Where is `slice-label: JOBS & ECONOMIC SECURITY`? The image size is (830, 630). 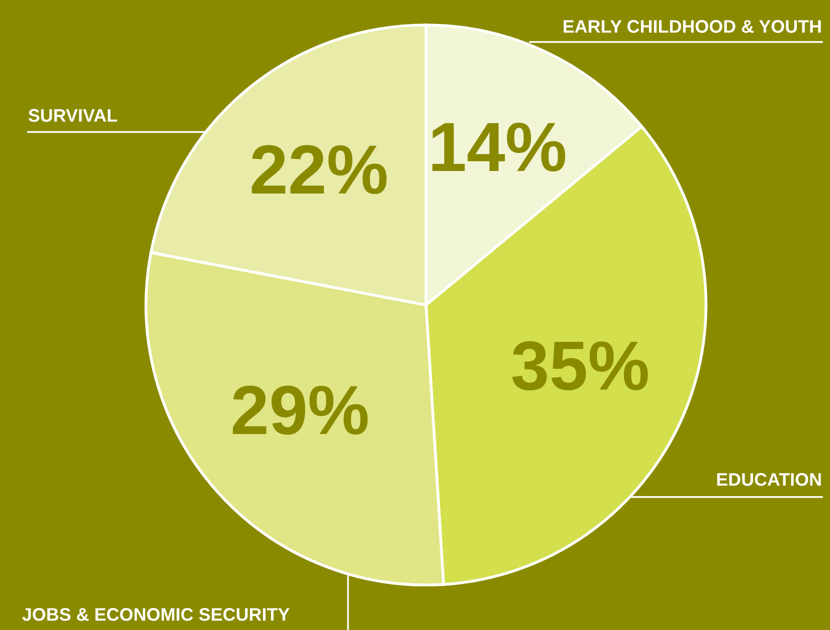
slice-label: JOBS & ECONOMIC SECURITY is located at coordinates (156, 614).